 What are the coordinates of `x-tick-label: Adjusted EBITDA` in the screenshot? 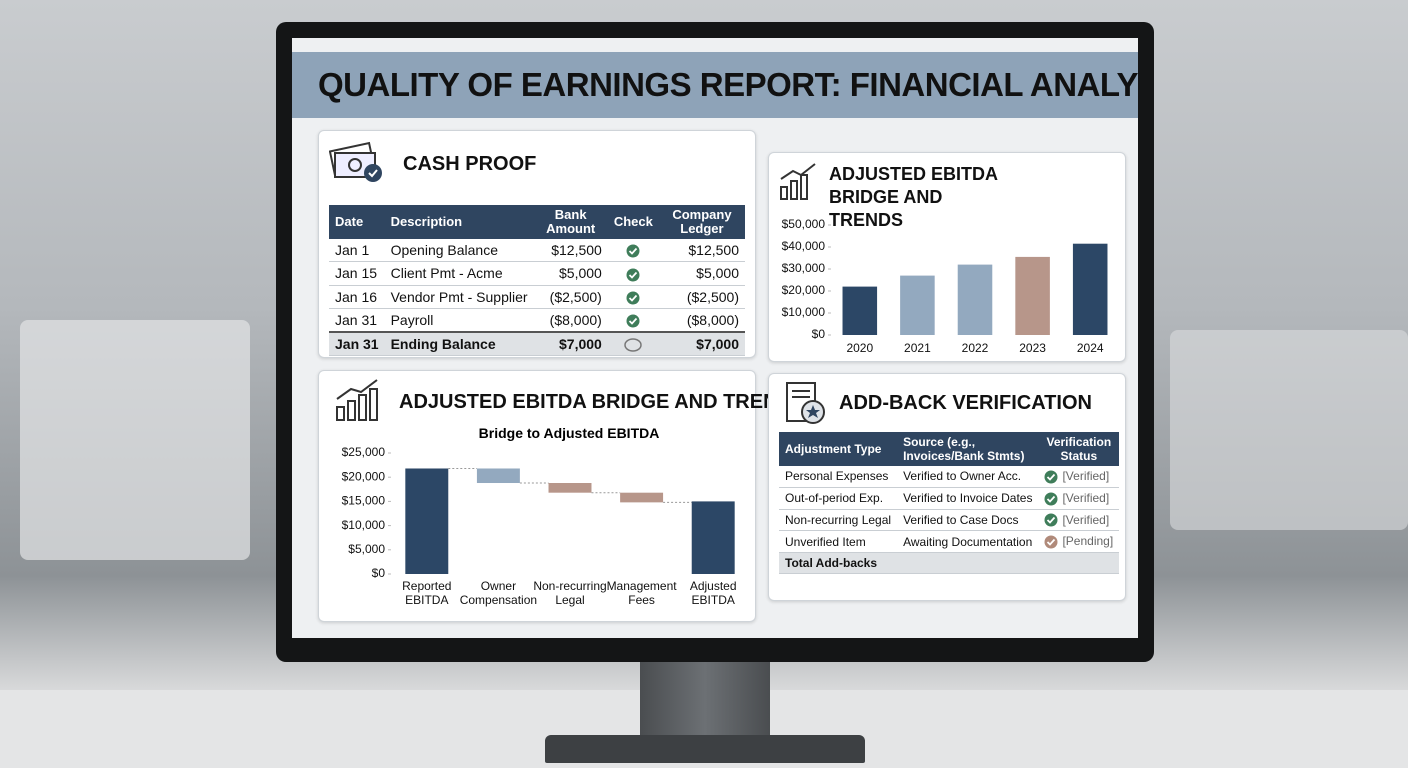 It's located at (713, 593).